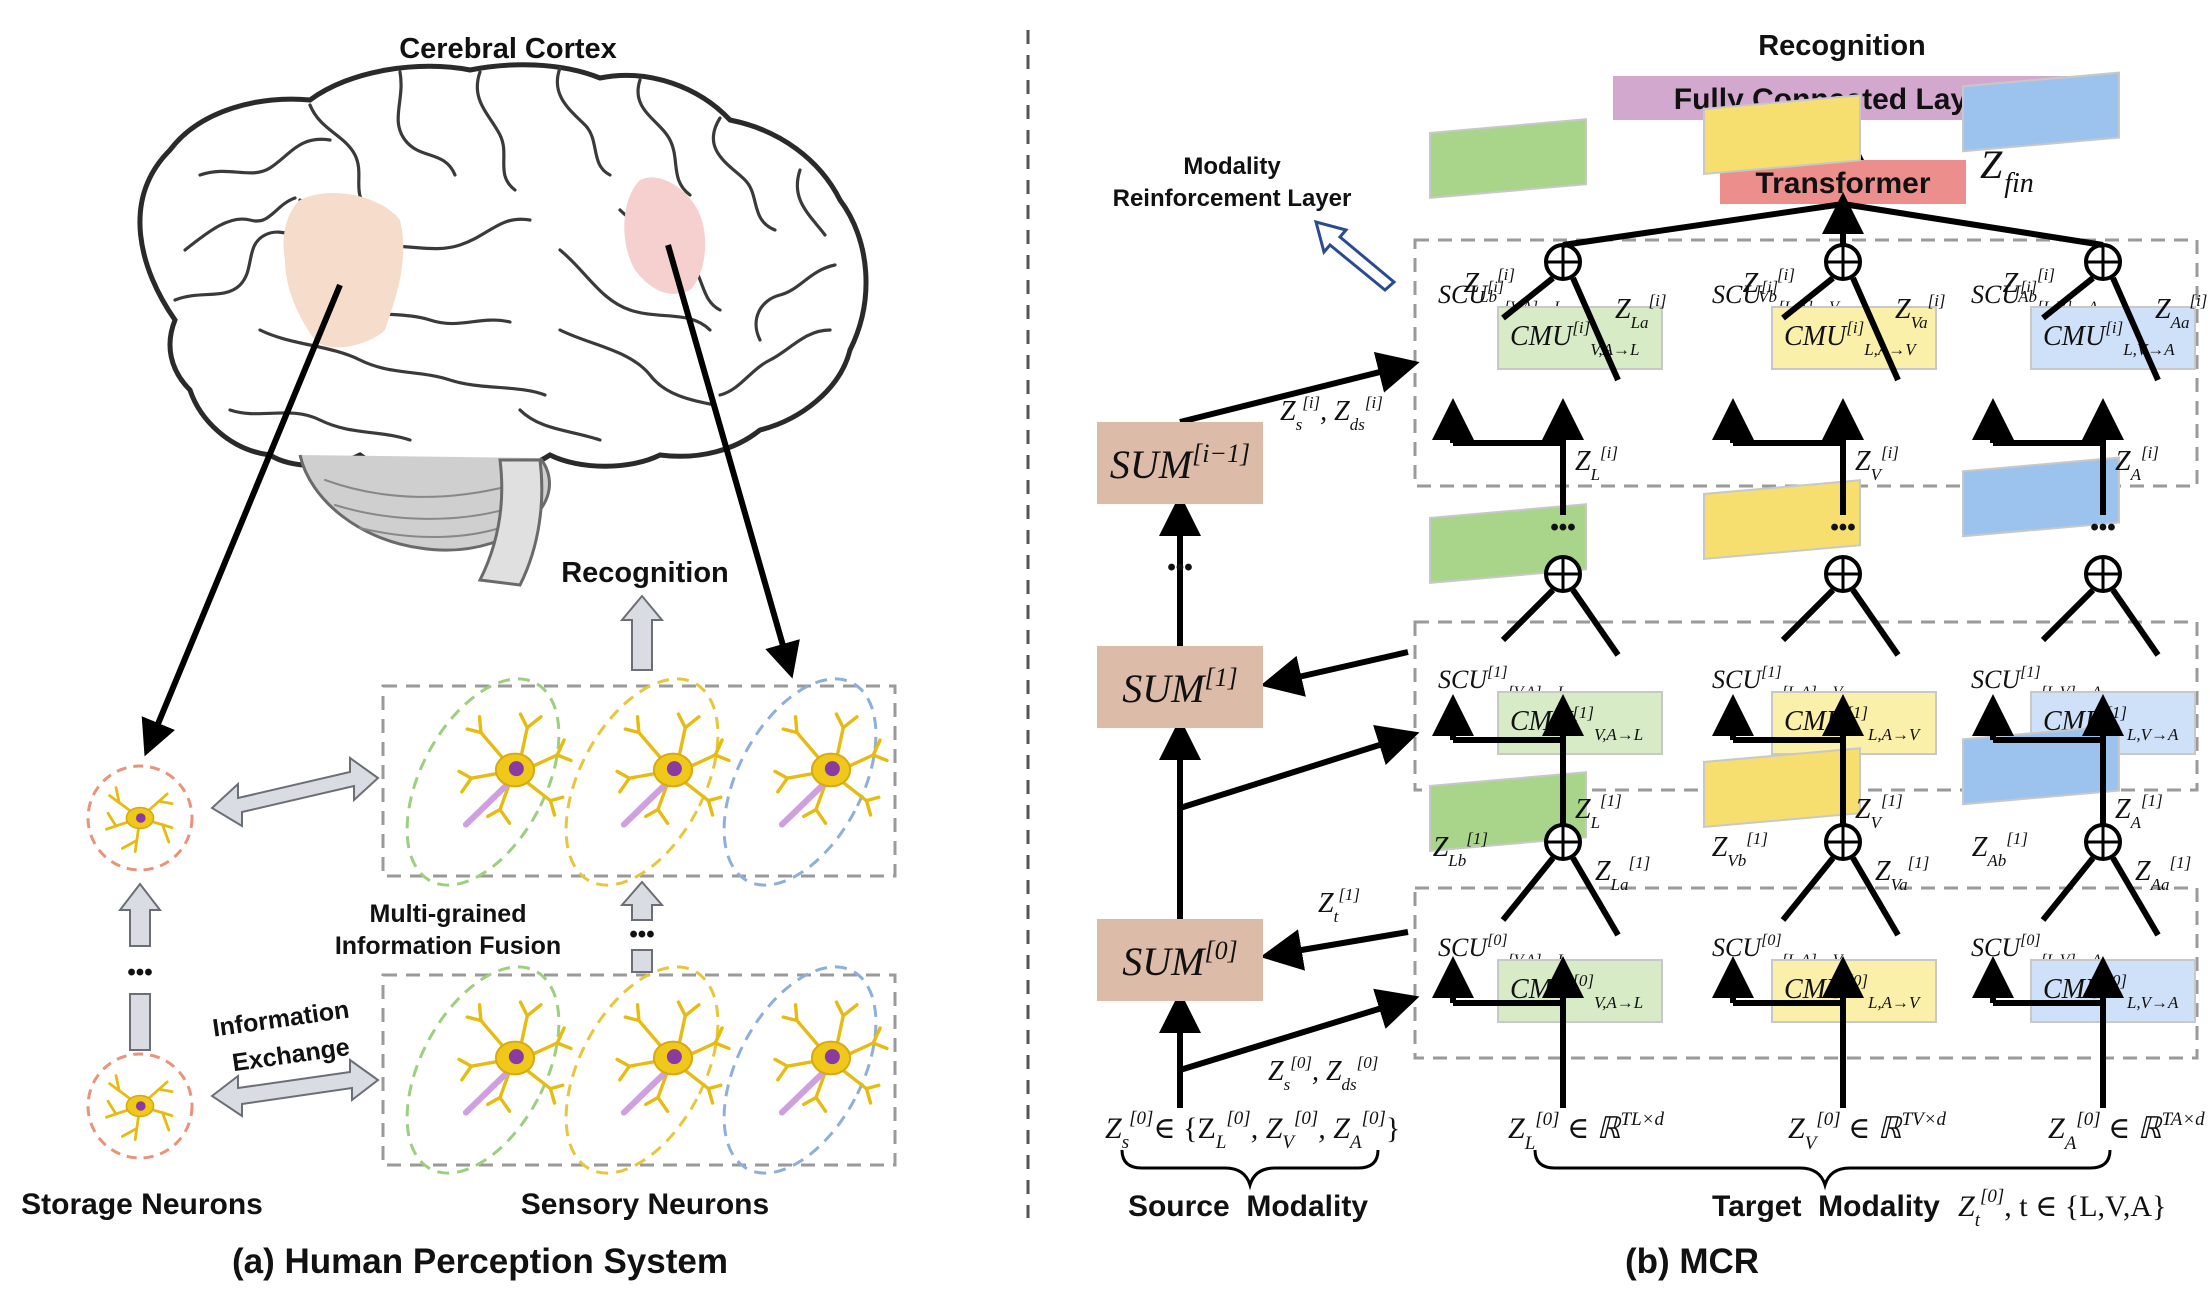  I want to click on zi-b-V: ZVb[i], so click(1769, 285).